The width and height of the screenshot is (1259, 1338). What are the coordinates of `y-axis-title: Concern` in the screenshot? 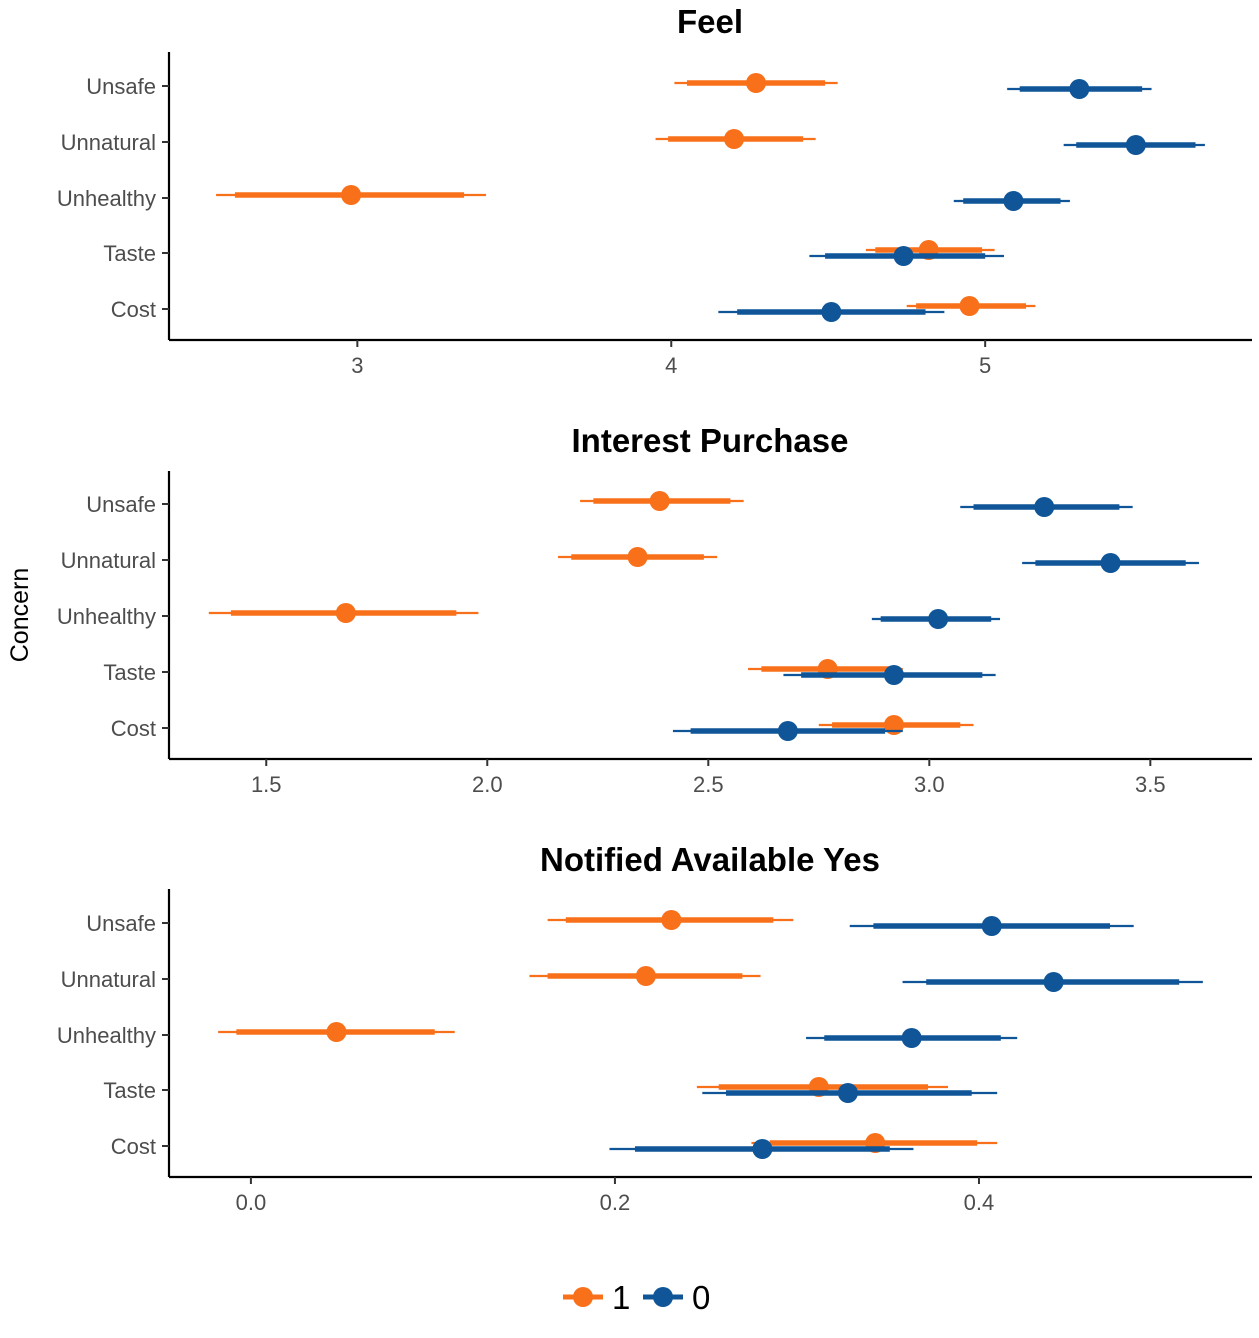 It's located at (20, 615).